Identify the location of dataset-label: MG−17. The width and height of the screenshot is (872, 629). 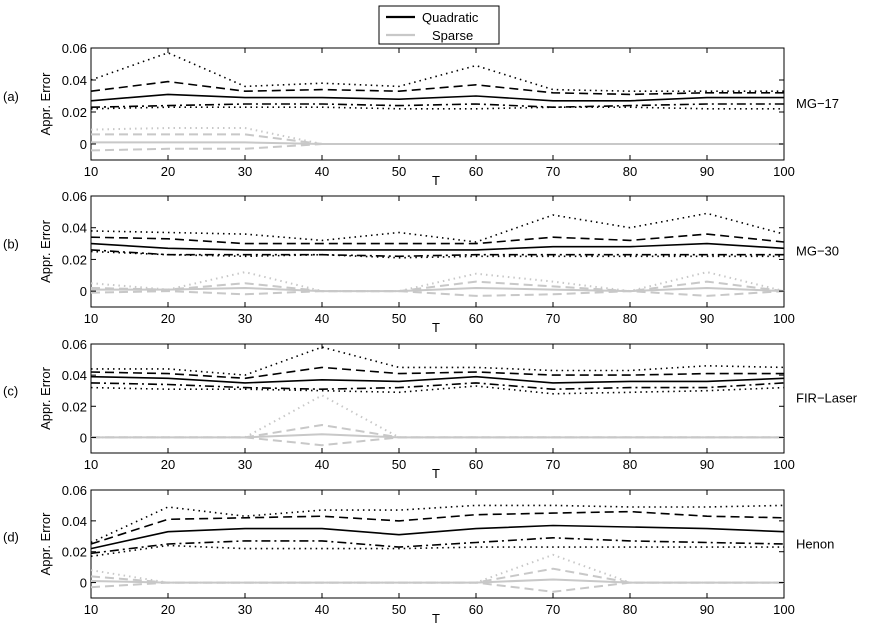
(817, 103).